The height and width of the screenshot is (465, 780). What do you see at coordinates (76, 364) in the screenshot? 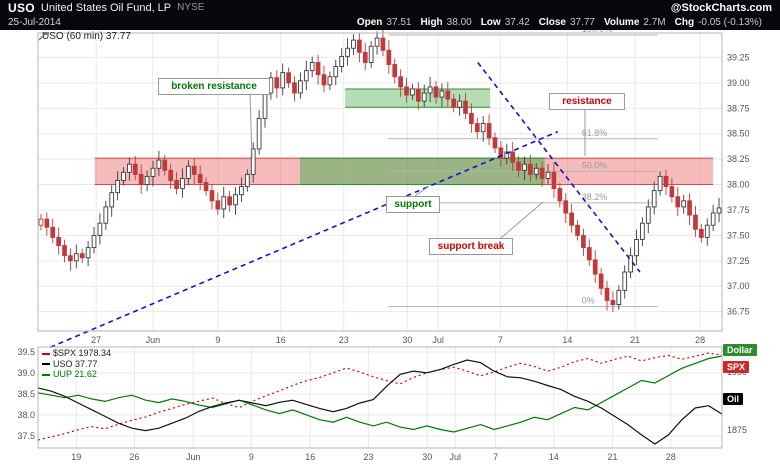
I see `legend-item-uso: USO 37.77` at bounding box center [76, 364].